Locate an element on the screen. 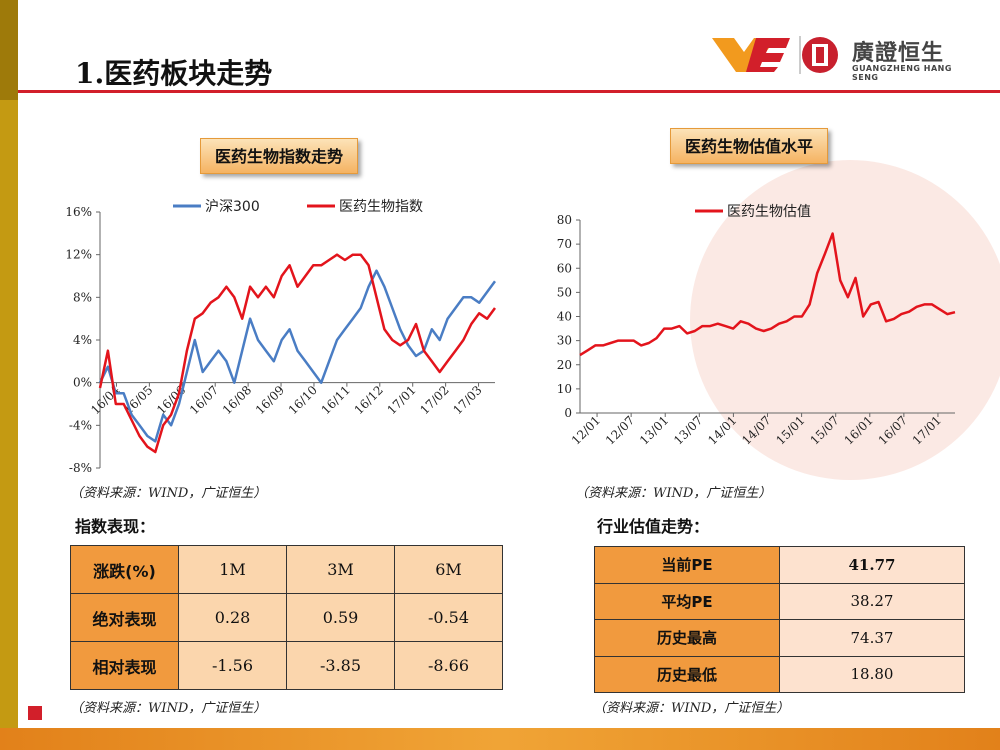 The image size is (1000, 750). table-row: 当前PE 41.77 is located at coordinates (779, 565).